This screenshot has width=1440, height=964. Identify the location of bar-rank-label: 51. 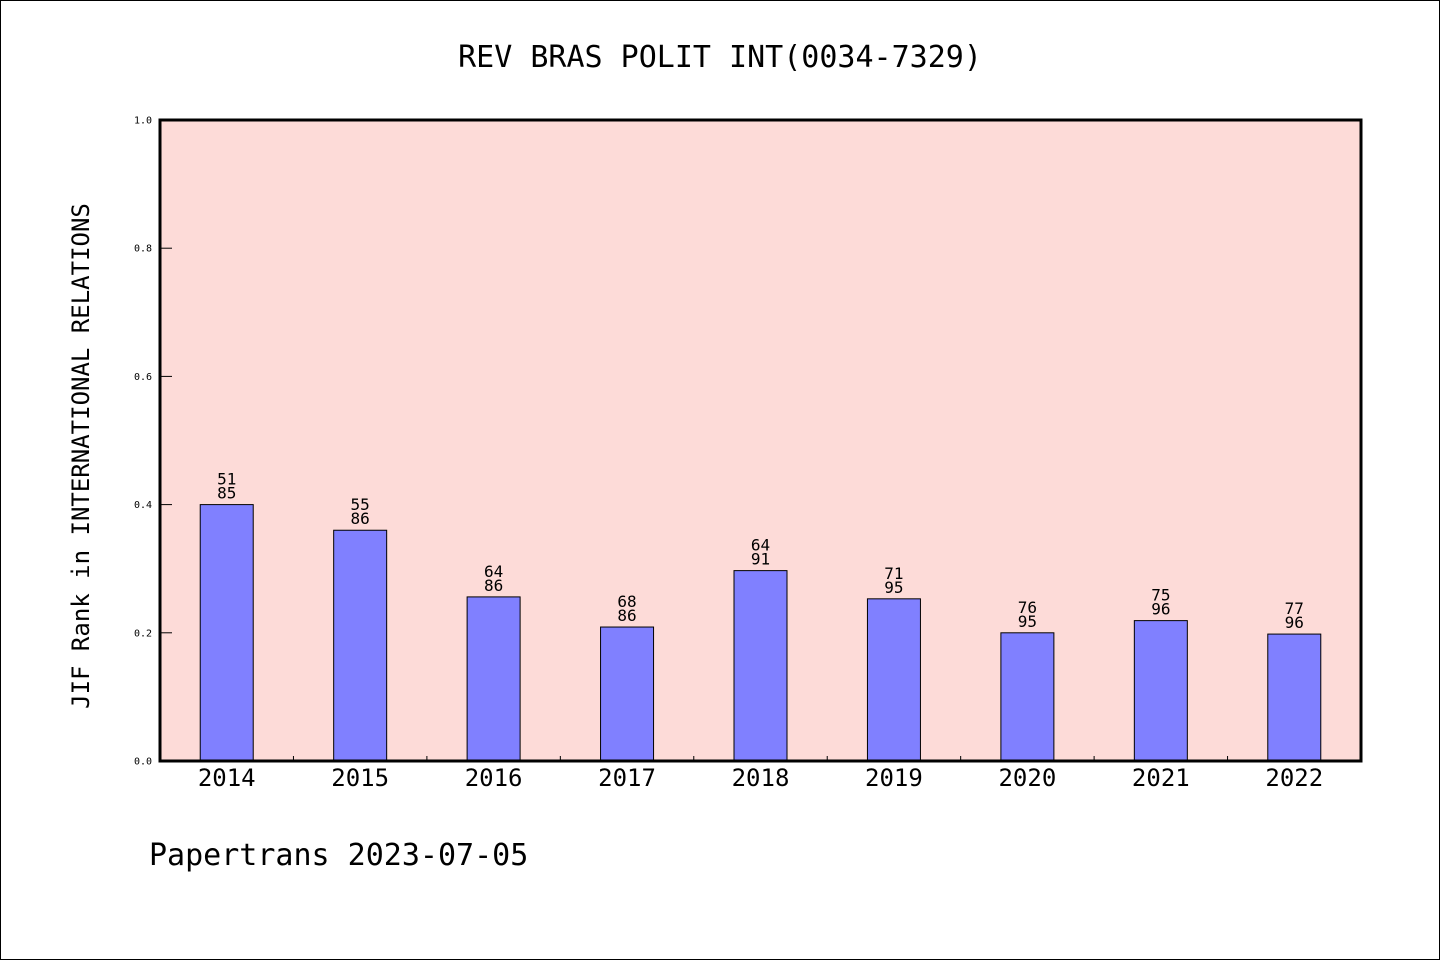
(226, 479).